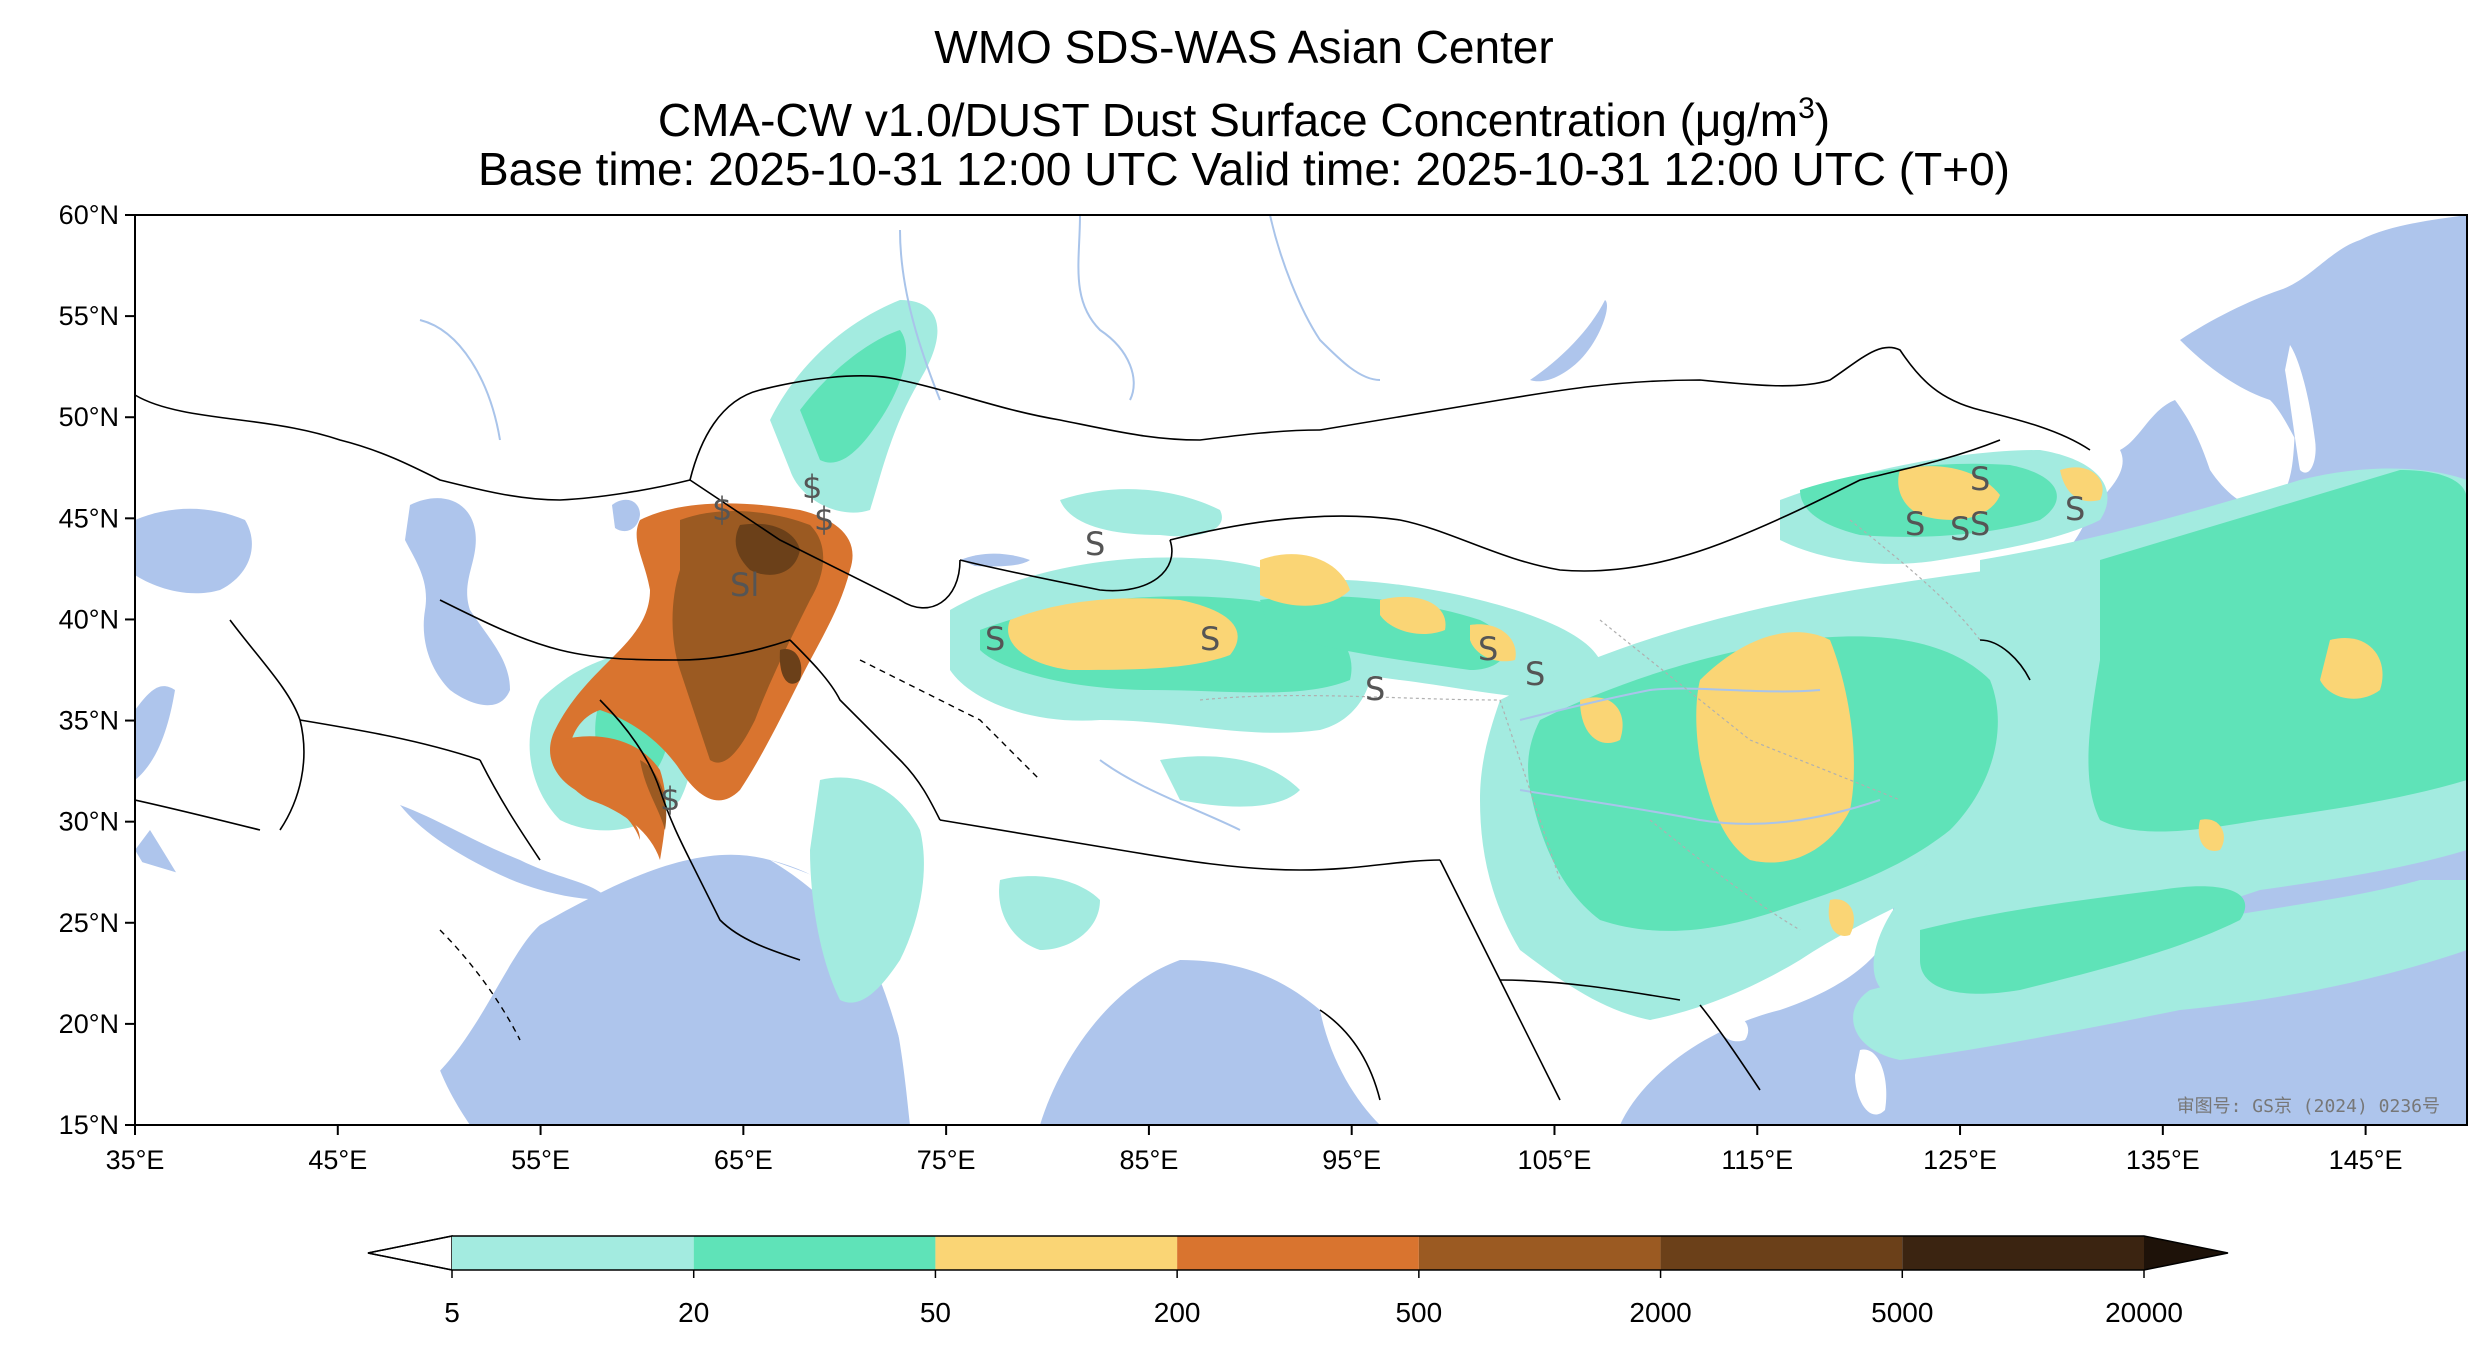 The image size is (2488, 1362). Describe the element at coordinates (540, 1160) in the screenshot. I see `lon-tick-label: 55°E` at that location.